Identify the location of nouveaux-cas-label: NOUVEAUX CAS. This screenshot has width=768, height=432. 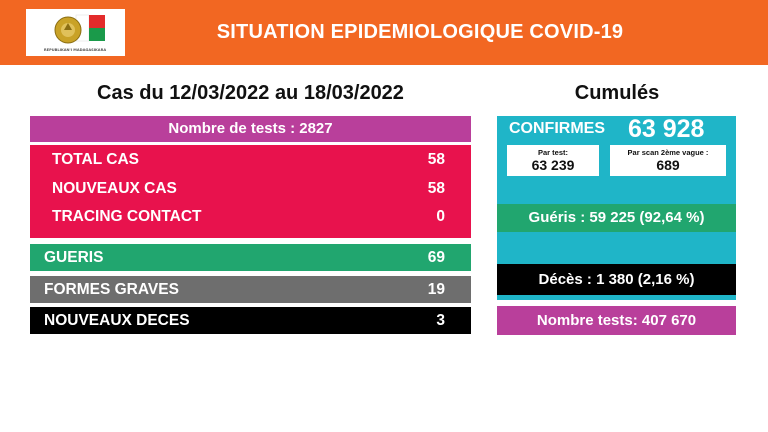
(114, 188).